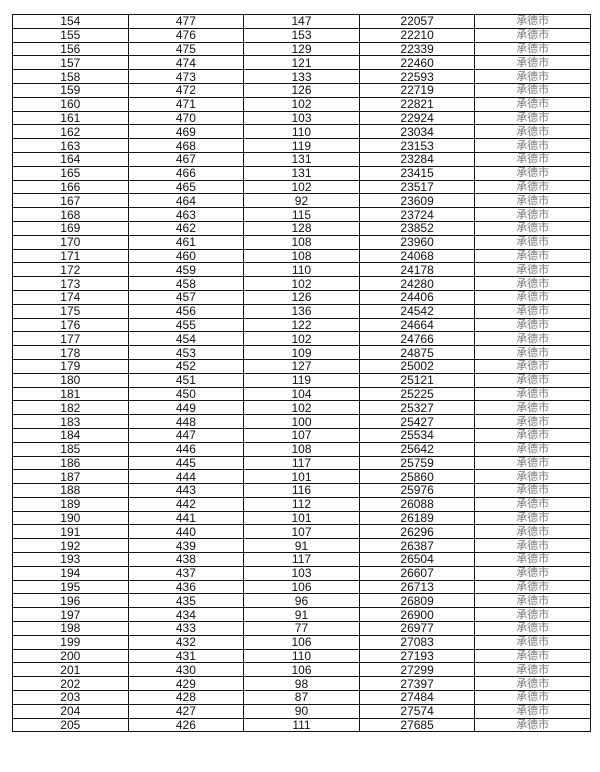 Image resolution: width=600 pixels, height=772 pixels. I want to click on rank-cell: 197, so click(70, 615).